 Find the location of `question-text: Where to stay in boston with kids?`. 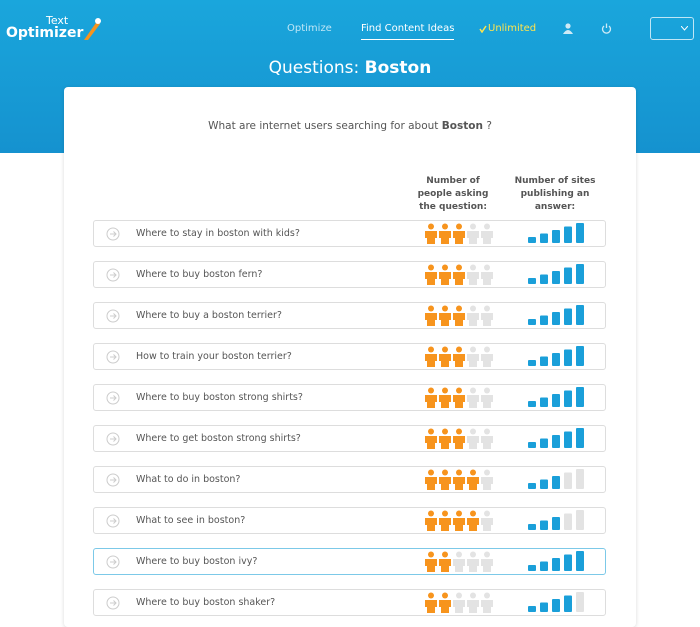

question-text: Where to stay in boston with kids? is located at coordinates (218, 233).